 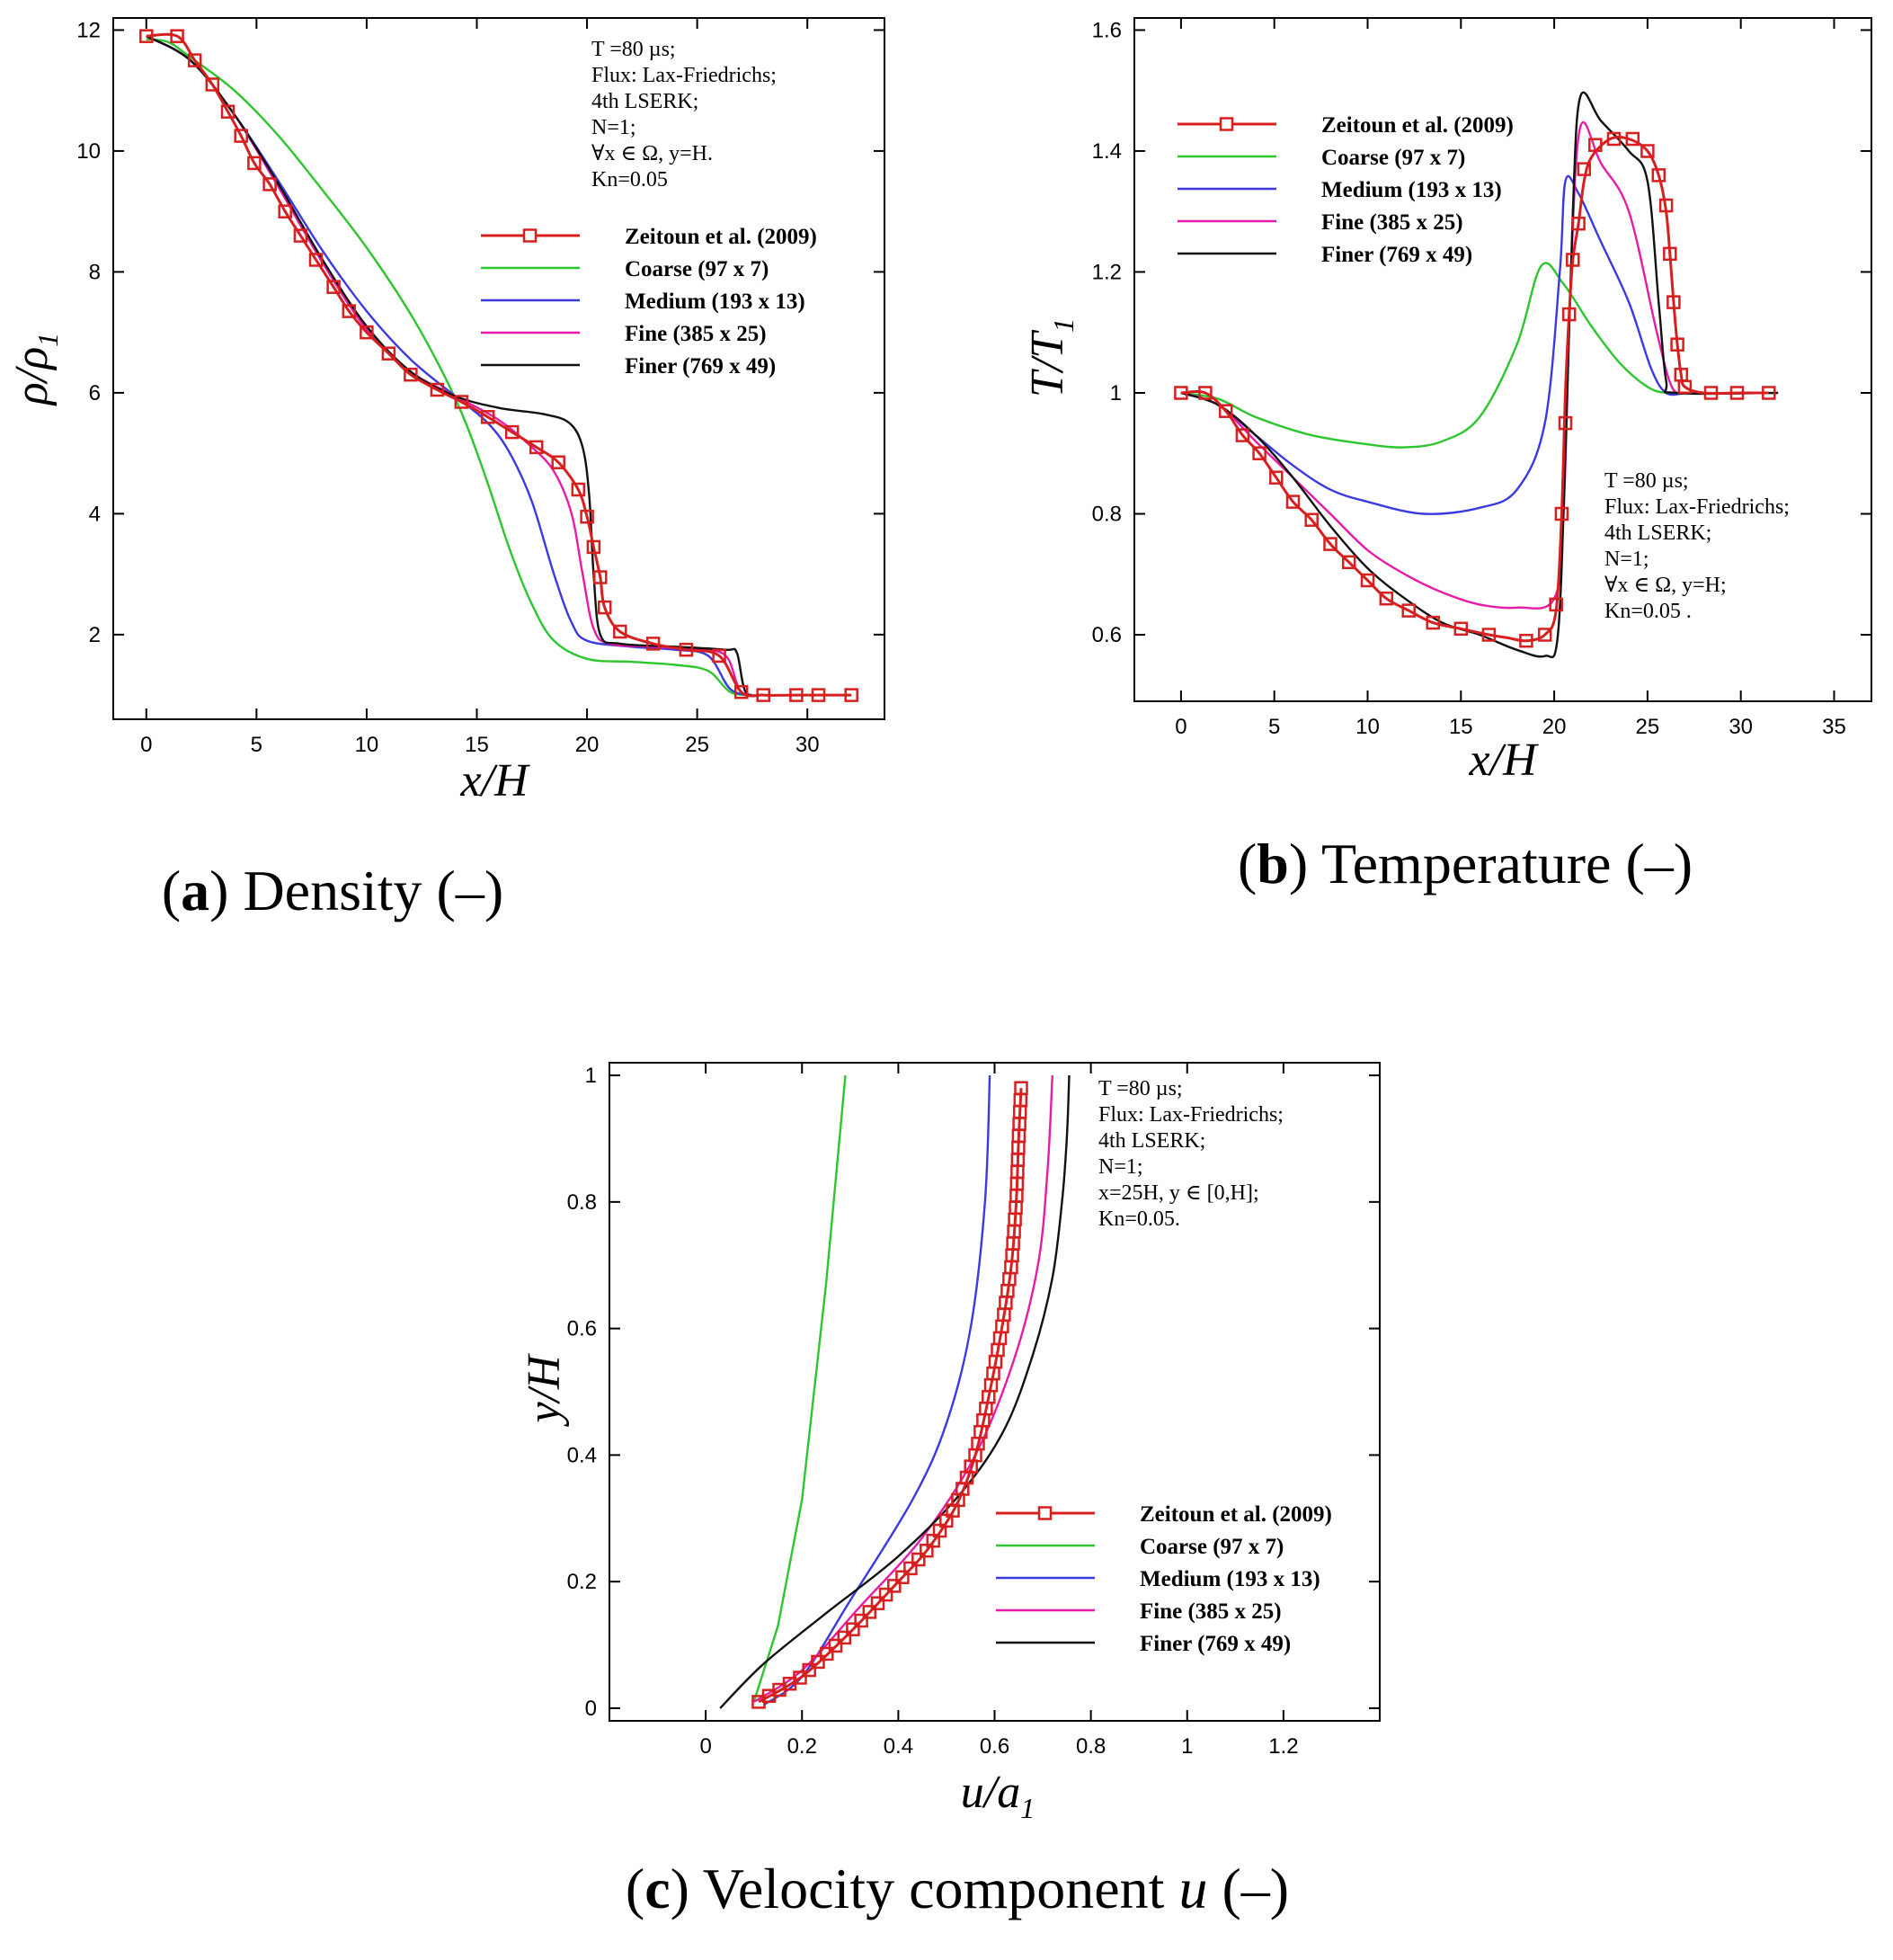 I want to click on x-axis-label: u/a1, so click(x=998, y=1795).